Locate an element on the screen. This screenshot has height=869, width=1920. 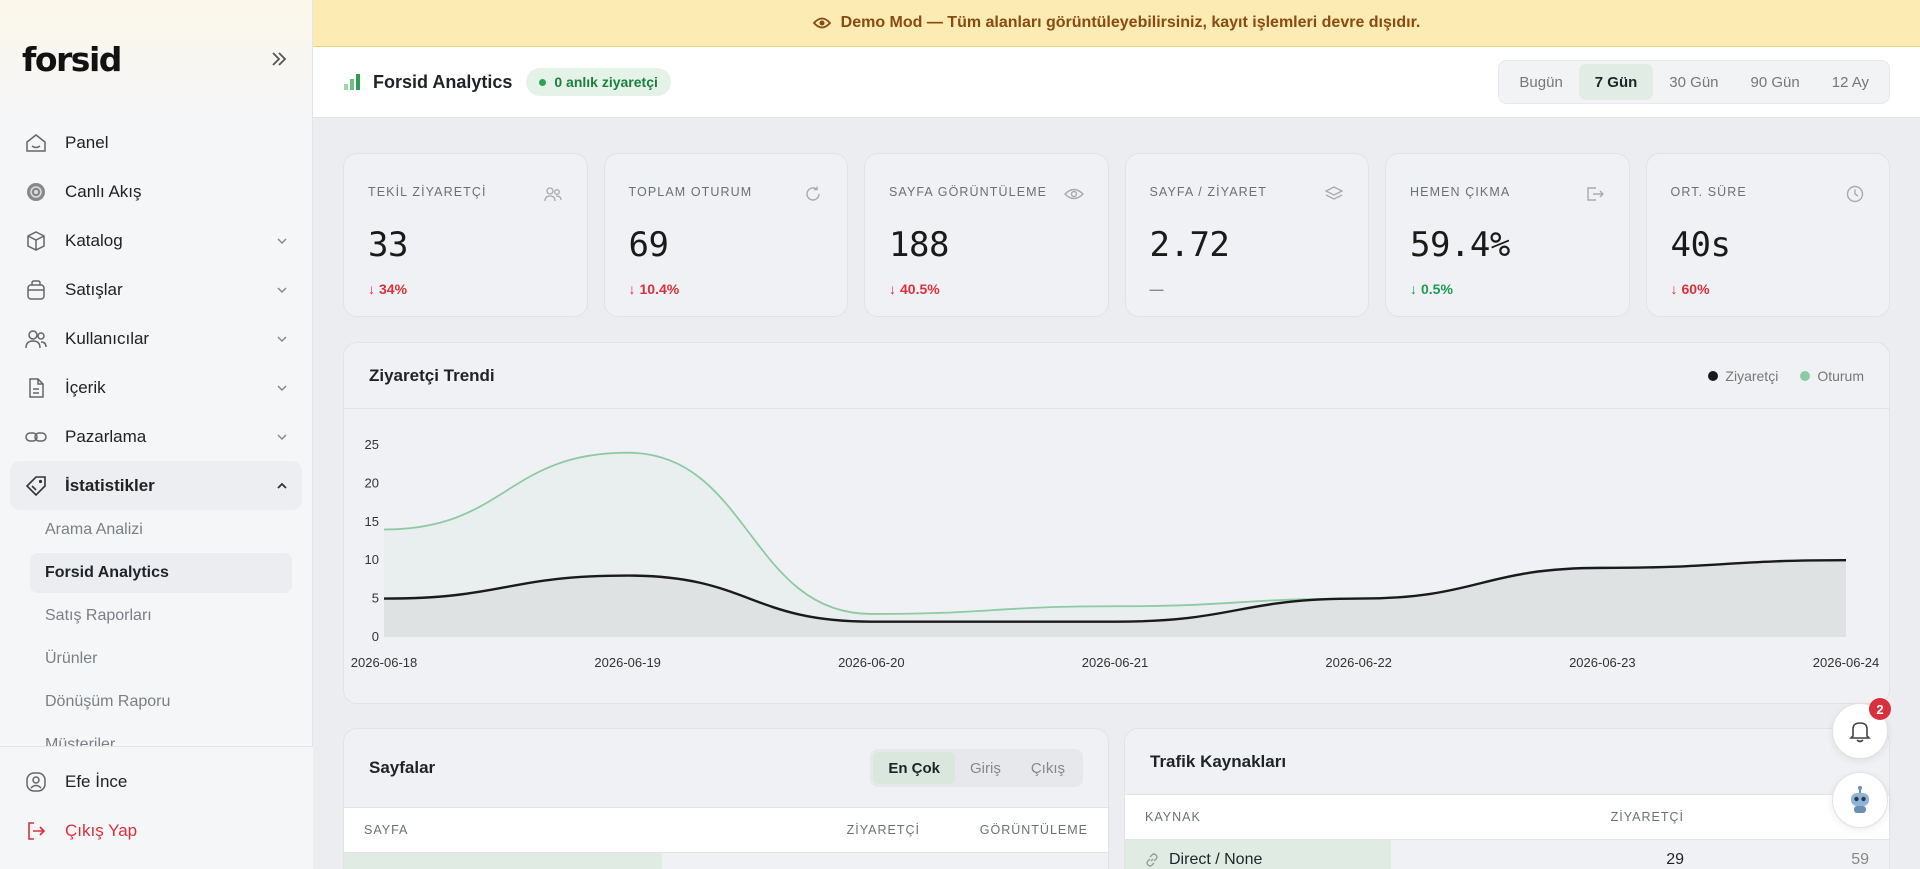
sidebar-item-users: Kullanıcılar is located at coordinates (156, 338).